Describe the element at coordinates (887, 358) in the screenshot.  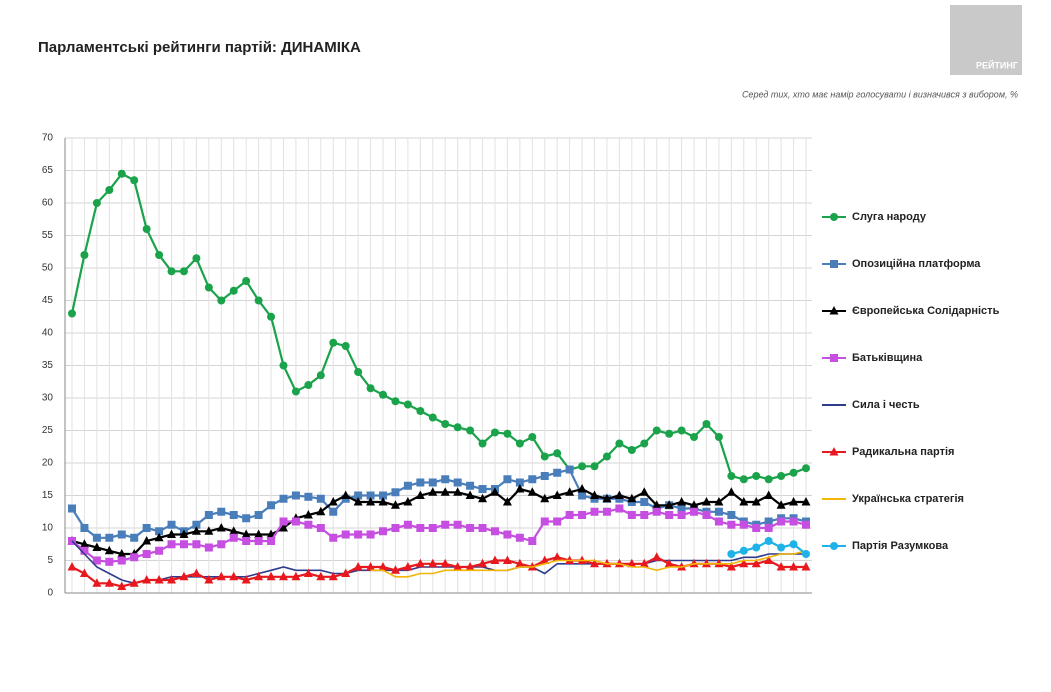
I see `legend-label: Батьківщина` at that location.